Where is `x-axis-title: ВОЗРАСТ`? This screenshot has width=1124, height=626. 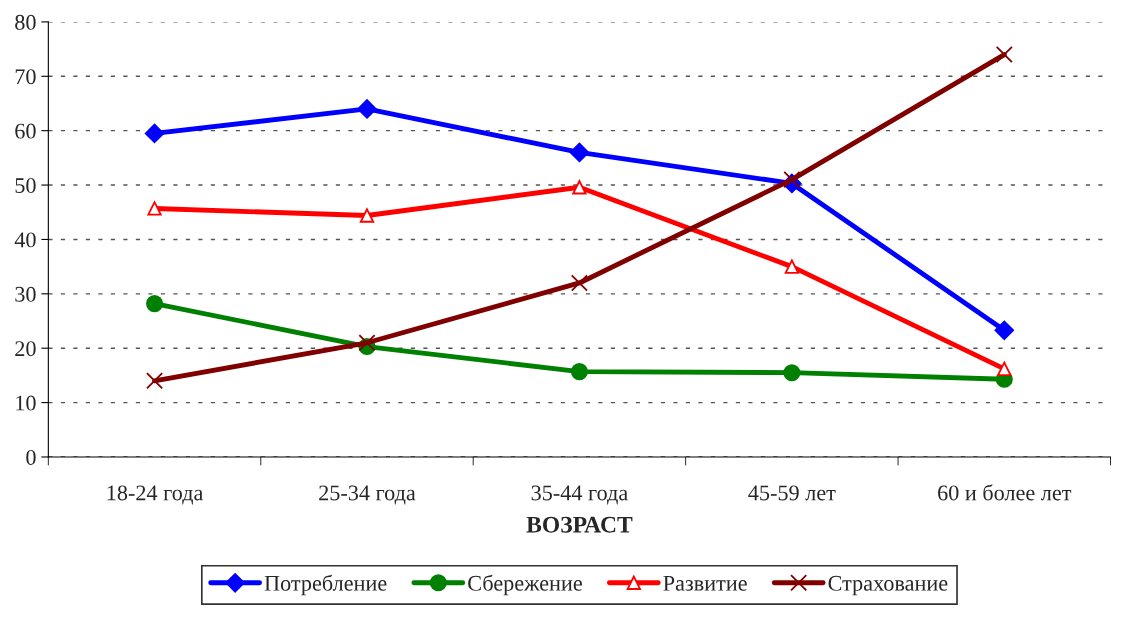 x-axis-title: ВОЗРАСТ is located at coordinates (579, 524).